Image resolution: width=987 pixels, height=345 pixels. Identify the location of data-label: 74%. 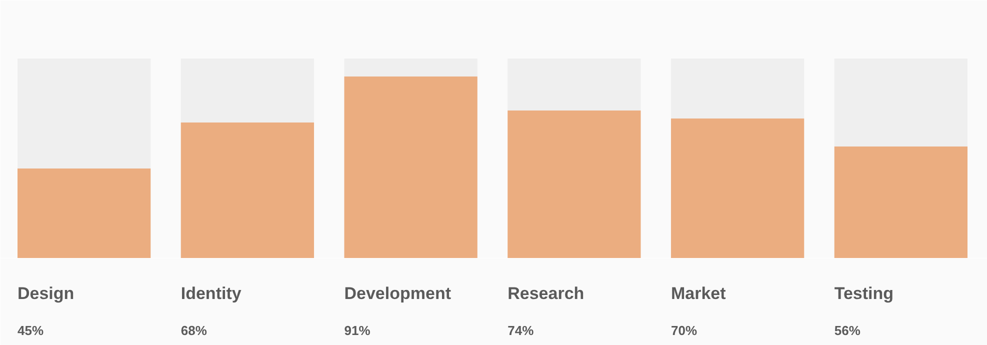
(521, 330).